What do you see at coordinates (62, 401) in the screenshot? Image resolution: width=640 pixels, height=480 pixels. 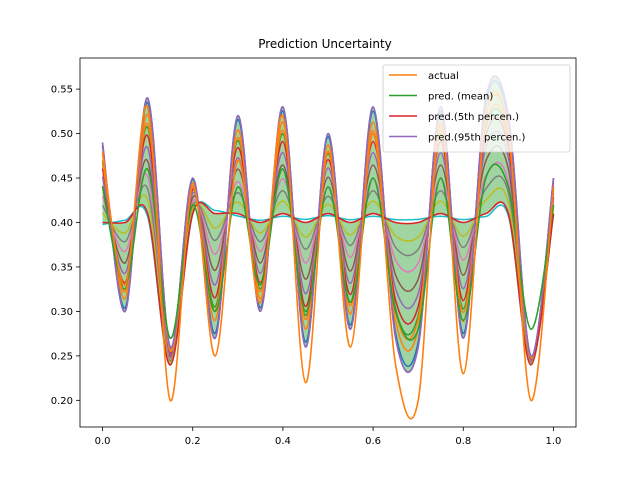 I see `y-tick-label: 0.20` at bounding box center [62, 401].